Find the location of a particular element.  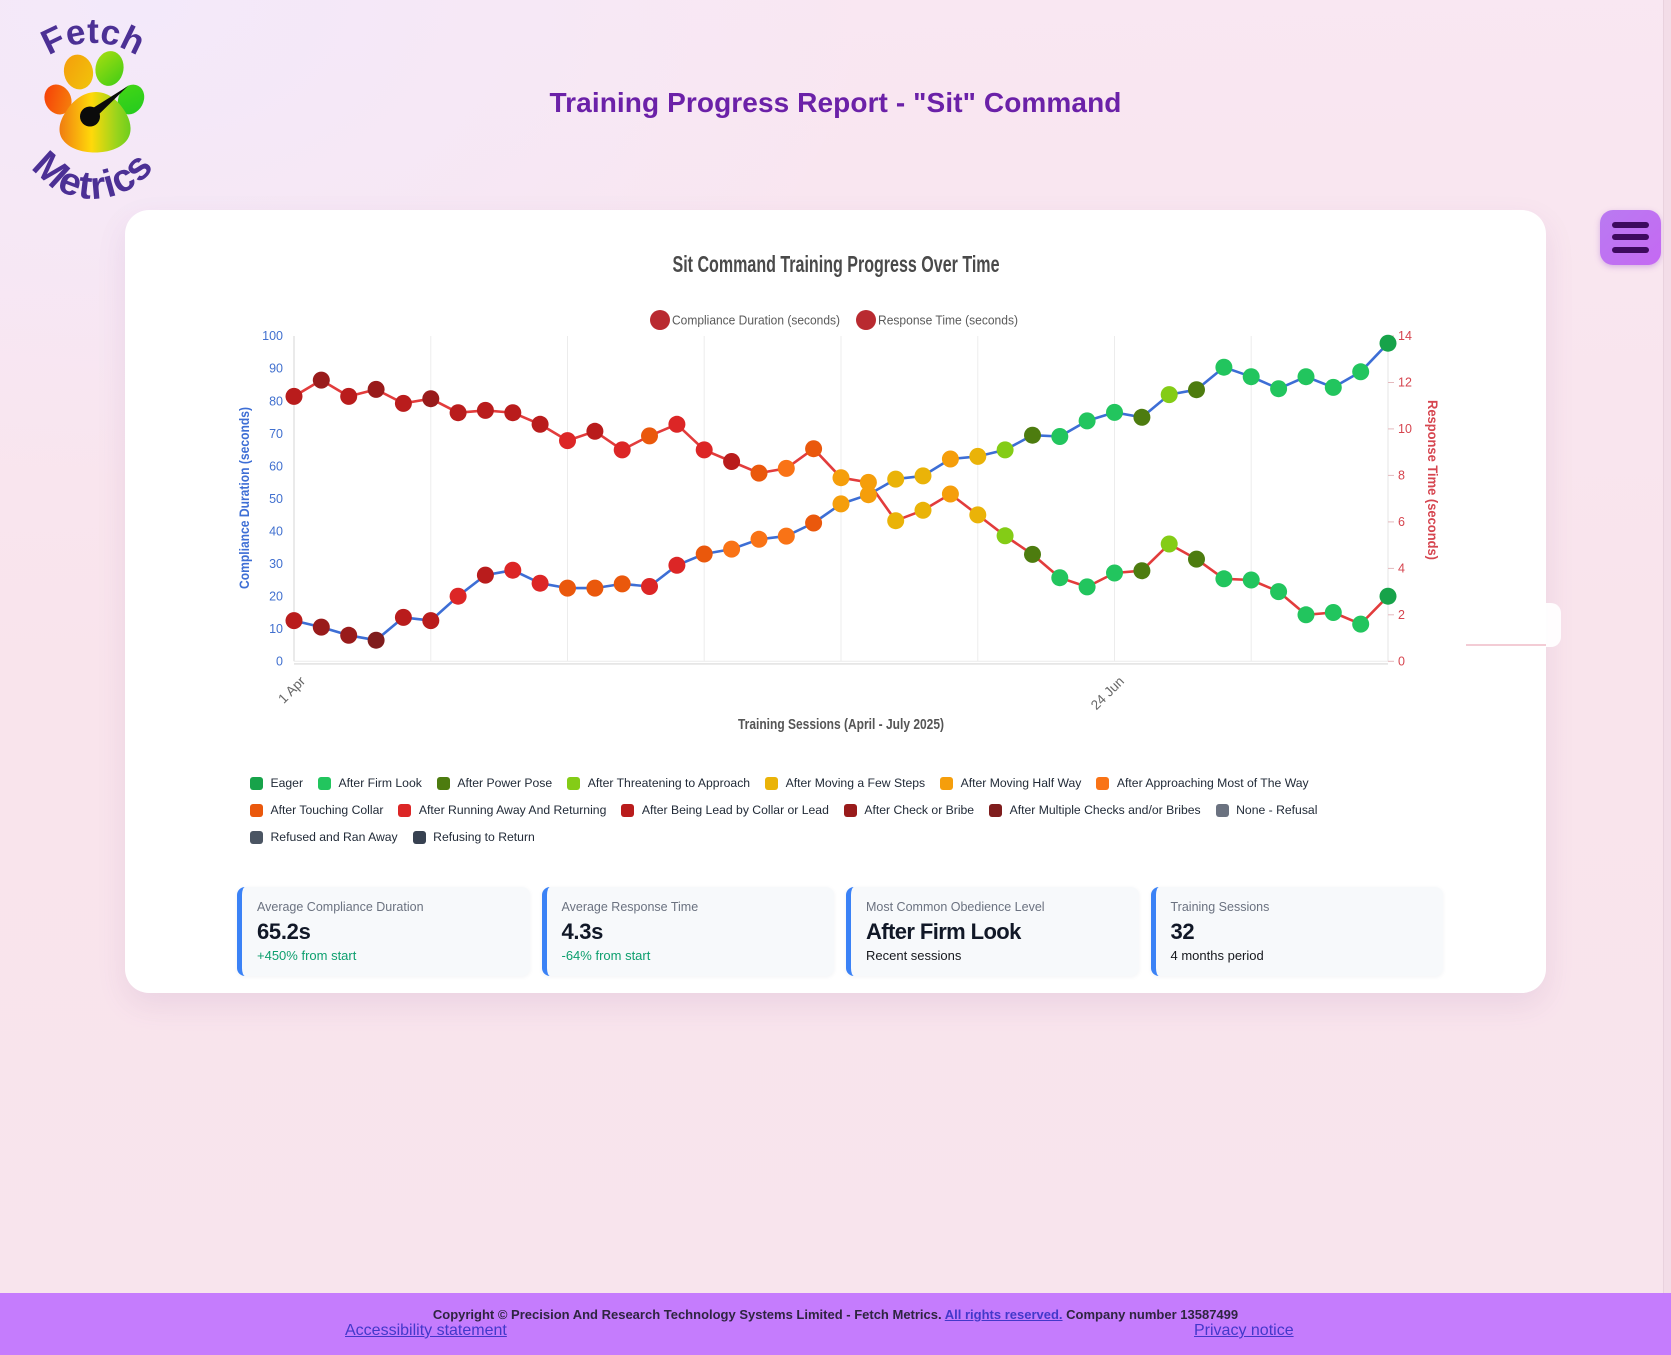

svg-text:Training Sessions (April - Jul: Training Sessions (April - July 2025) is located at coordinates (841, 724).